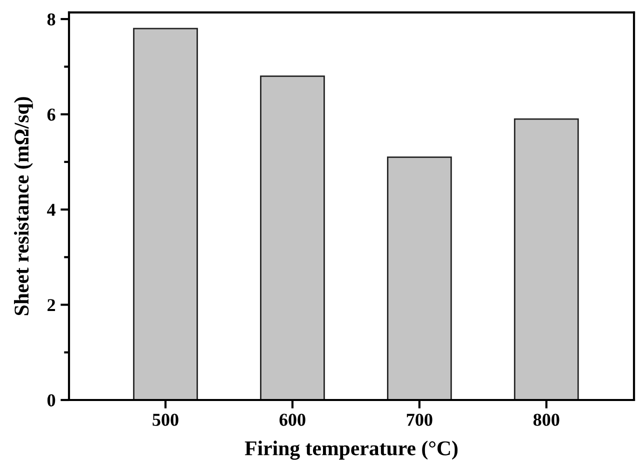 This screenshot has height=460, width=636. What do you see at coordinates (165, 420) in the screenshot?
I see `x-tick-label: 500` at bounding box center [165, 420].